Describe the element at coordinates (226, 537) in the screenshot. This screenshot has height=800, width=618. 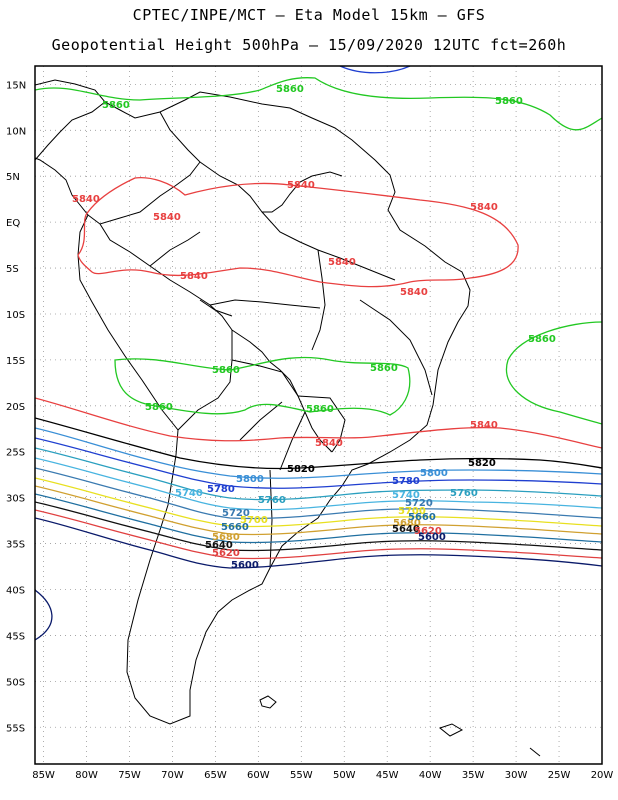
I see `label-5680-a: 5680` at that location.